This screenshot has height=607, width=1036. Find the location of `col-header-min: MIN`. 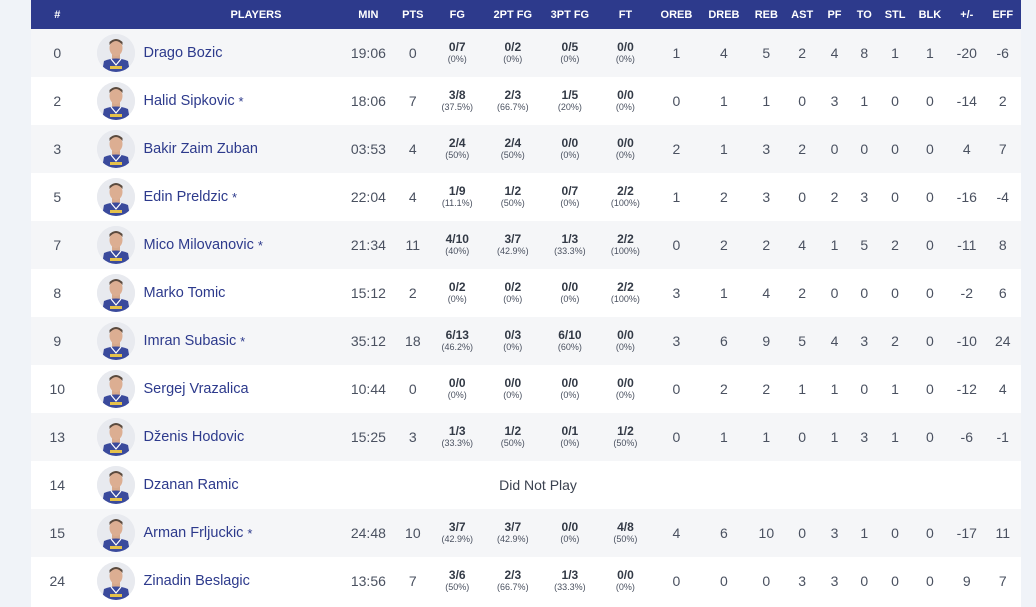

col-header-min: MIN is located at coordinates (368, 14).